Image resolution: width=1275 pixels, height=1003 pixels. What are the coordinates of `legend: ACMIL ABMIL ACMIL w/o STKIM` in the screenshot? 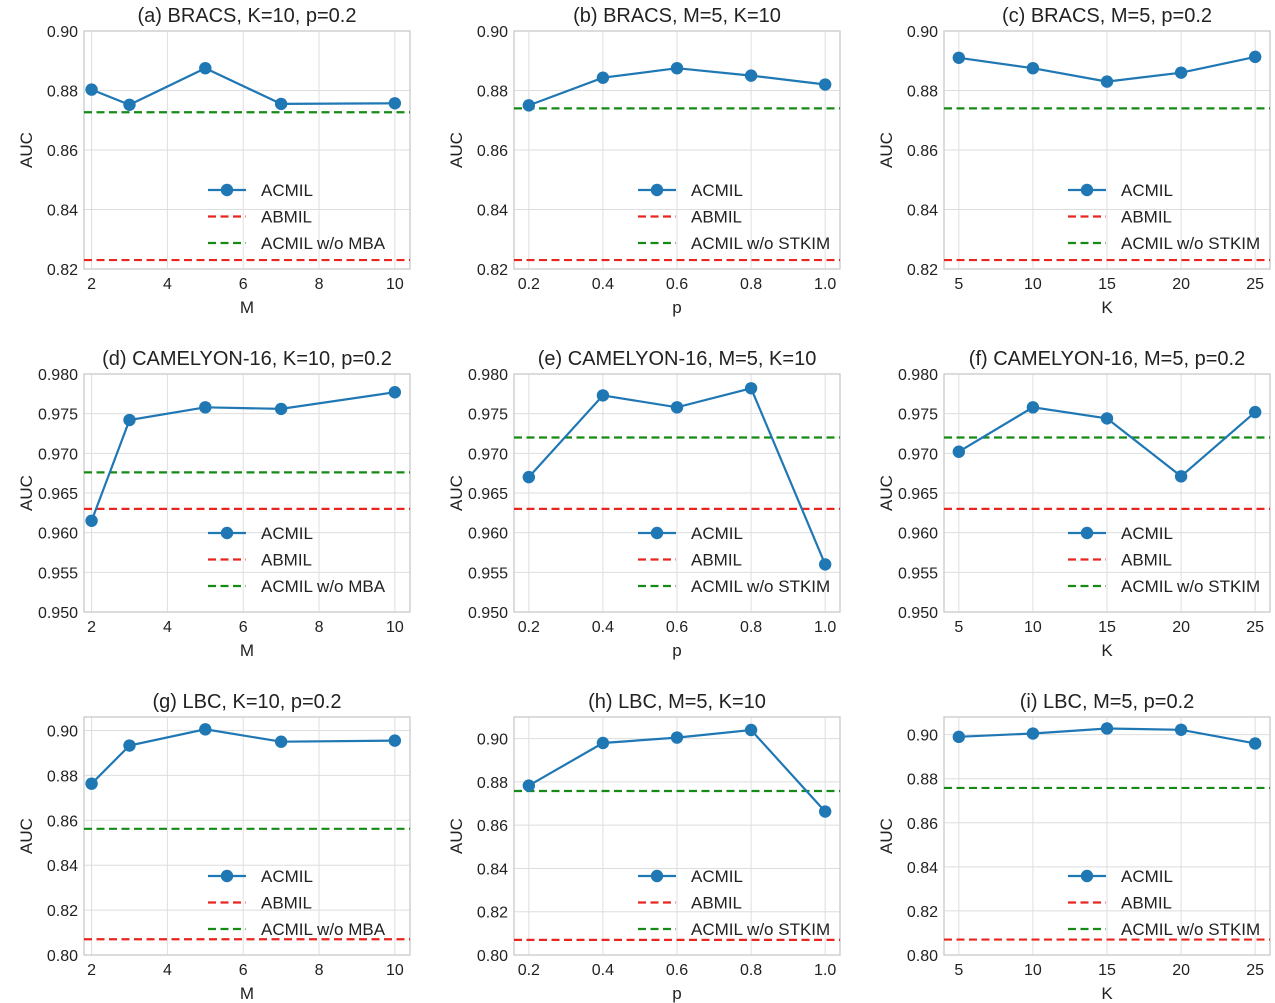 It's located at (1164, 560).